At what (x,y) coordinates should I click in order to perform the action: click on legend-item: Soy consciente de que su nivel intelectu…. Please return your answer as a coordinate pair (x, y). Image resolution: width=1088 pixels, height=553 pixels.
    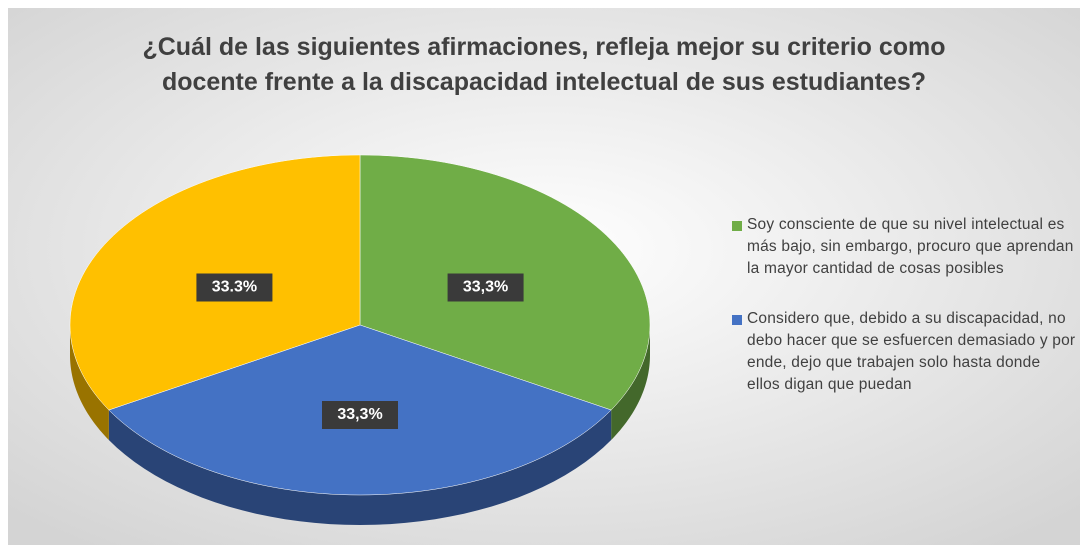
    Looking at the image, I should click on (904, 247).